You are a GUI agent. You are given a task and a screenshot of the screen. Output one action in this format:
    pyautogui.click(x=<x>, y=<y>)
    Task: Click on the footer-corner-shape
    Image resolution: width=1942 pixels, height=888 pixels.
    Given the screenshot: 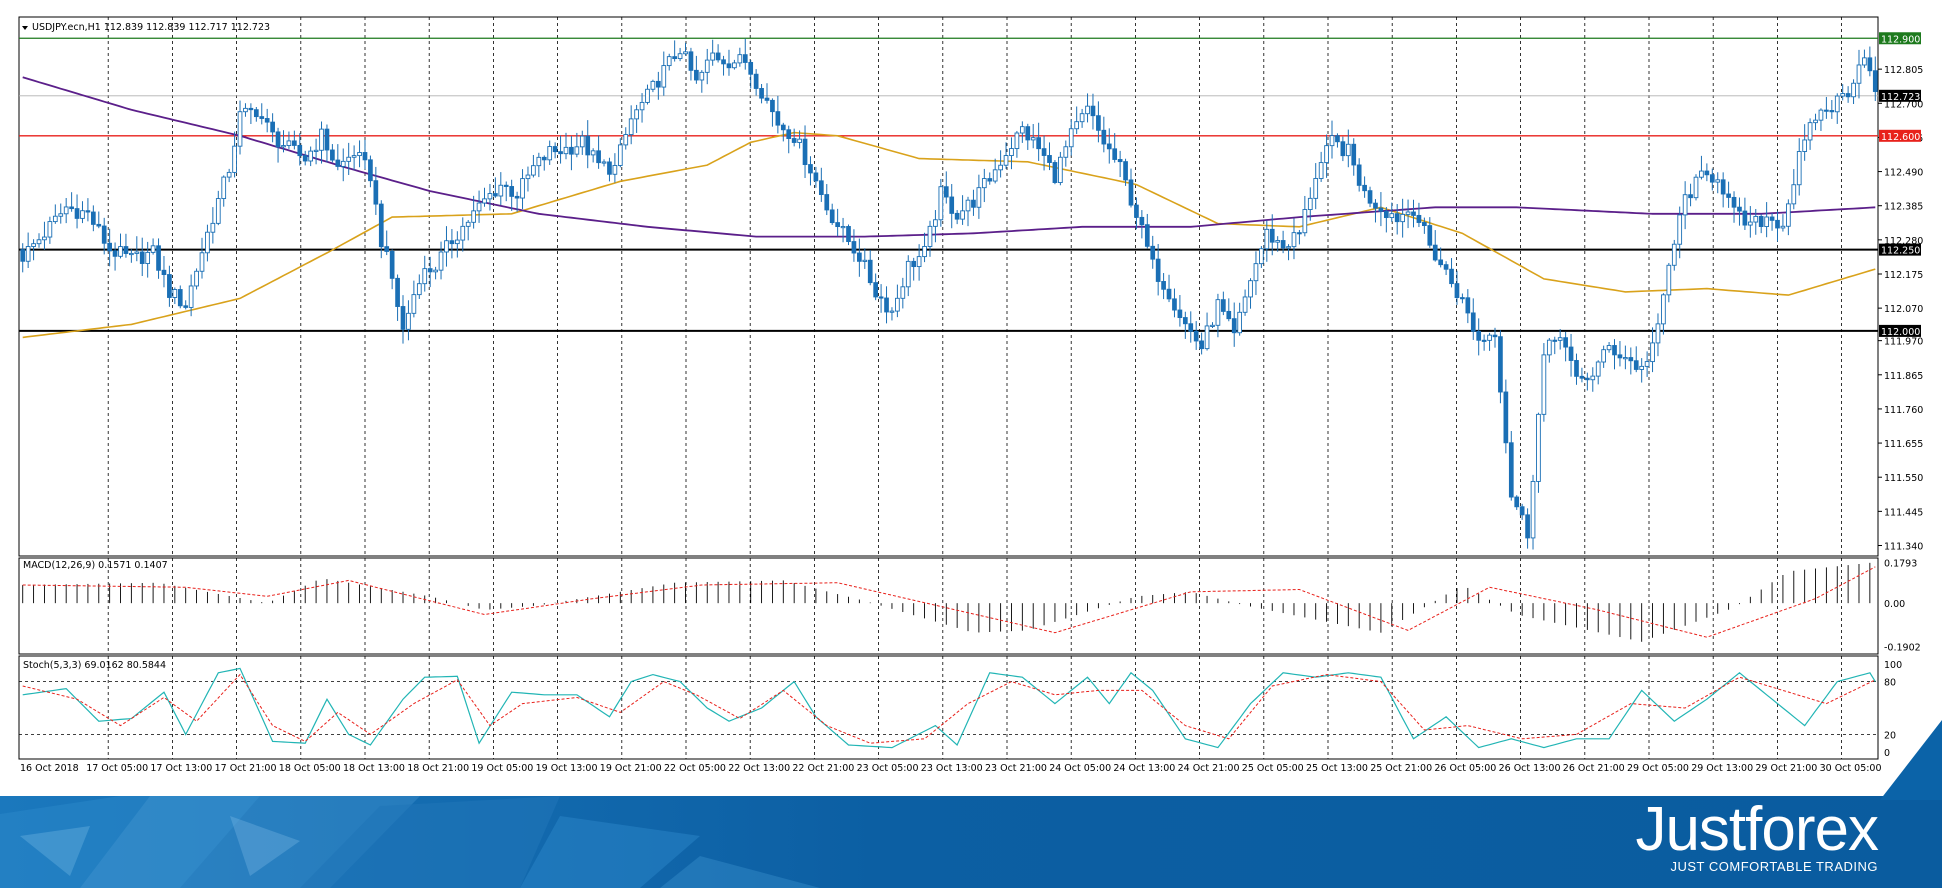 What is the action you would take?
    pyautogui.click(x=1911, y=760)
    